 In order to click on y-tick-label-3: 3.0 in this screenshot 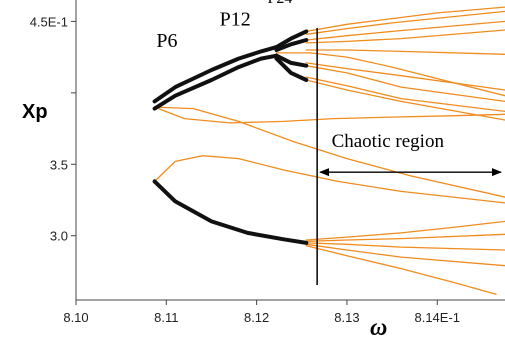, I will do `click(59, 236)`.